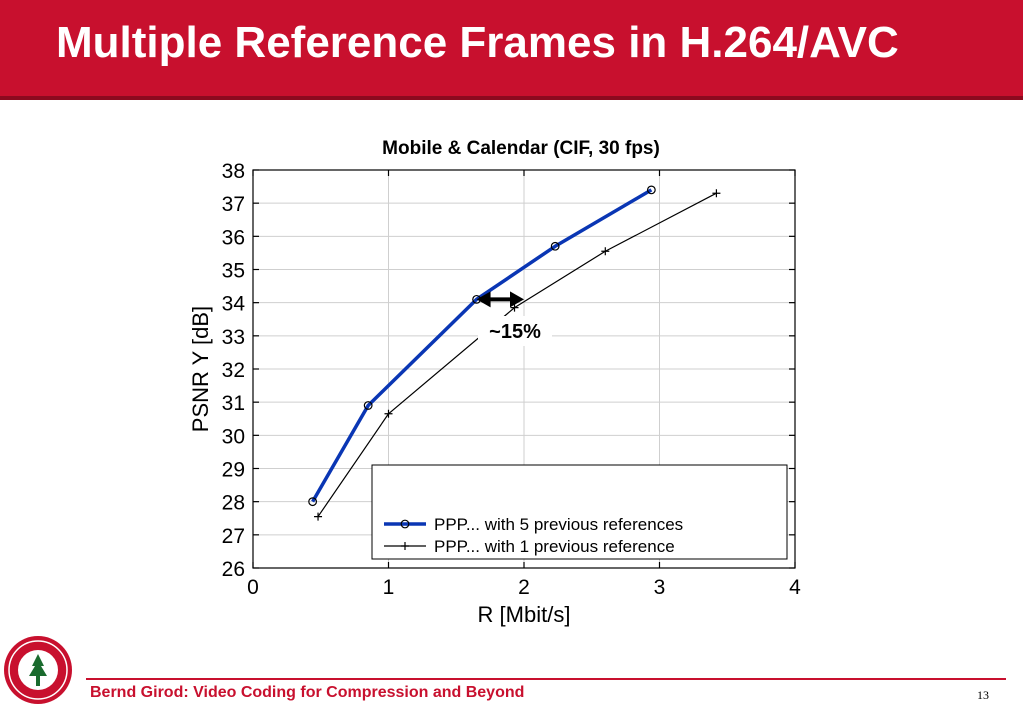  What do you see at coordinates (558, 524) in the screenshot?
I see `legend-label: PPP... with 5 previous references` at bounding box center [558, 524].